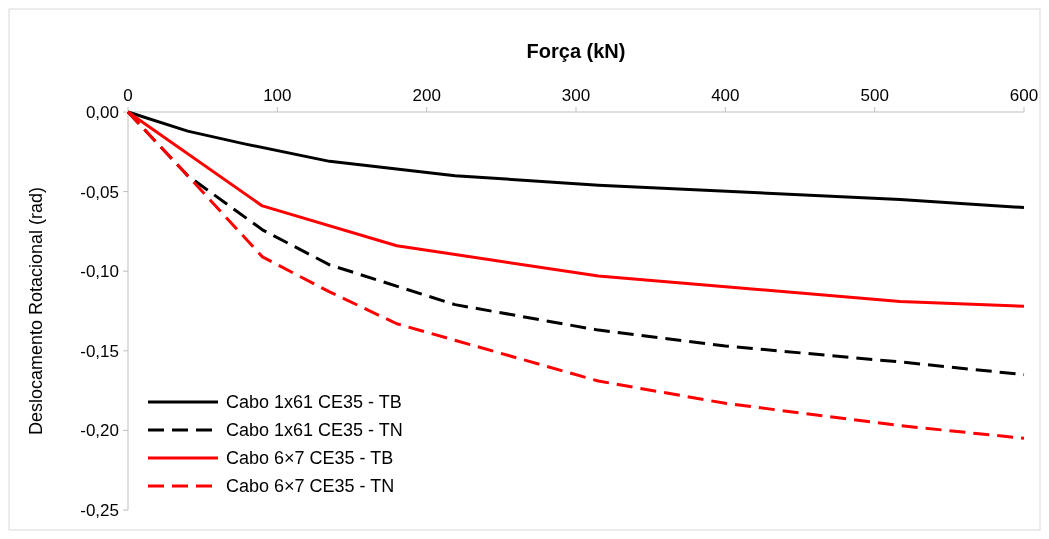  I want to click on y-tick-label: 0,00, so click(102, 112).